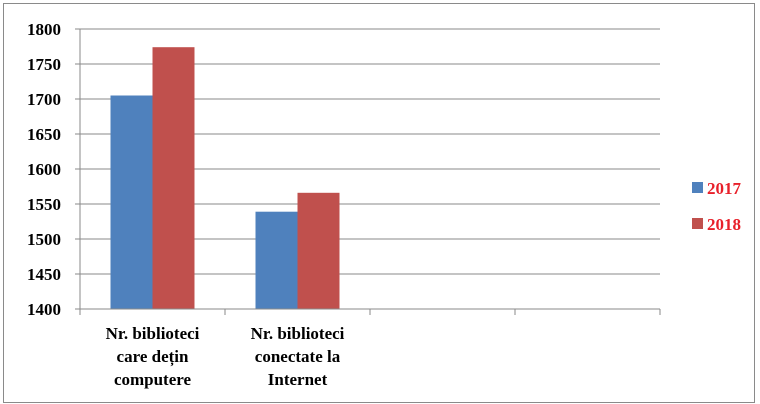  What do you see at coordinates (717, 206) in the screenshot?
I see `legend: 2017 2018` at bounding box center [717, 206].